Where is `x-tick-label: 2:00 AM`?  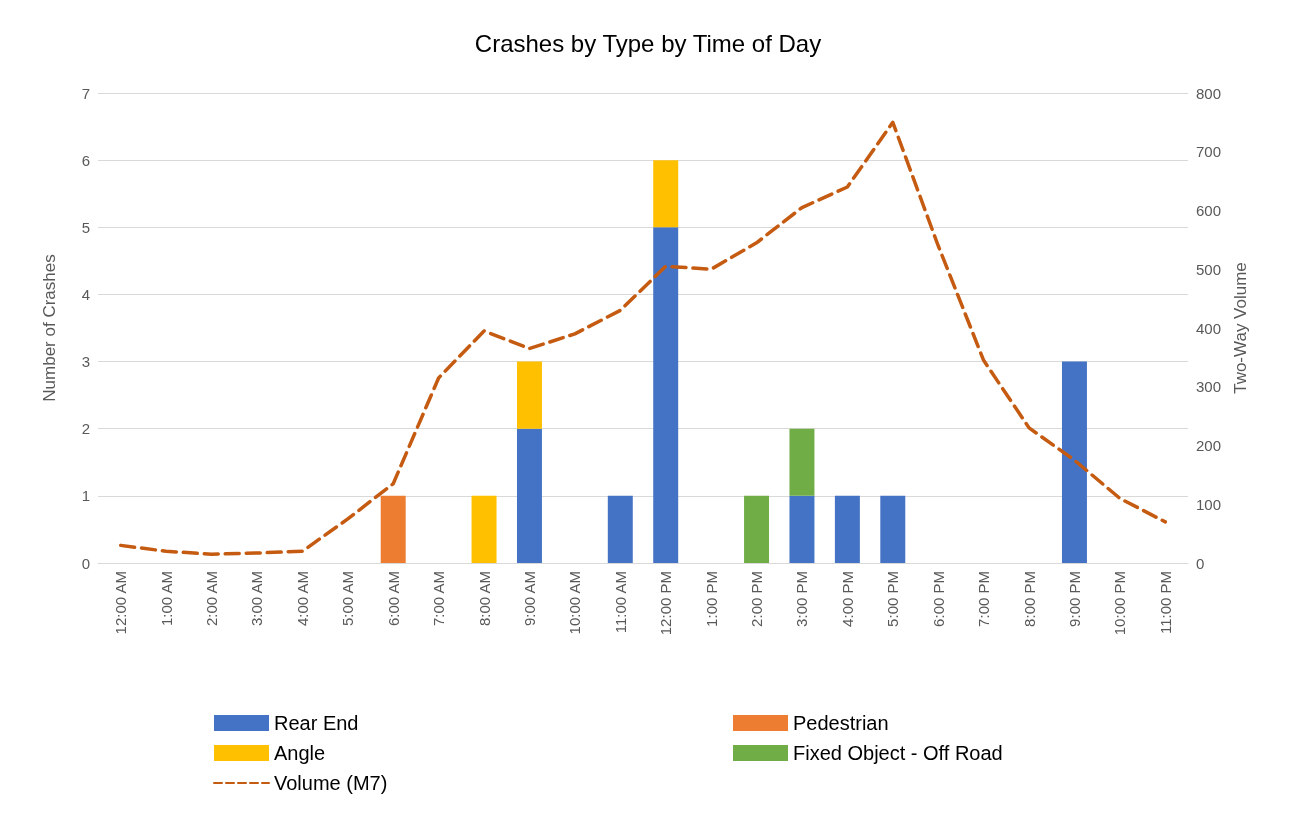
x-tick-label: 2:00 AM is located at coordinates (212, 599).